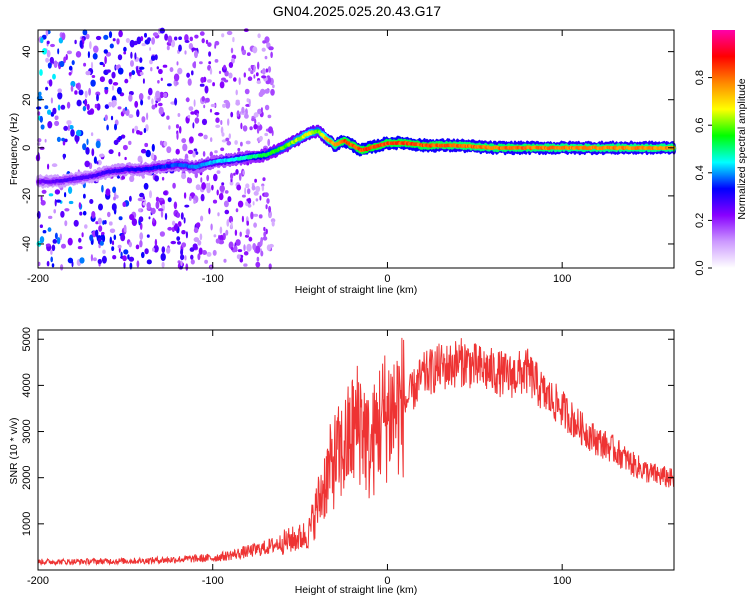  Describe the element at coordinates (27, 431) in the screenshot. I see `snr-y-tick-label: 3000` at that location.